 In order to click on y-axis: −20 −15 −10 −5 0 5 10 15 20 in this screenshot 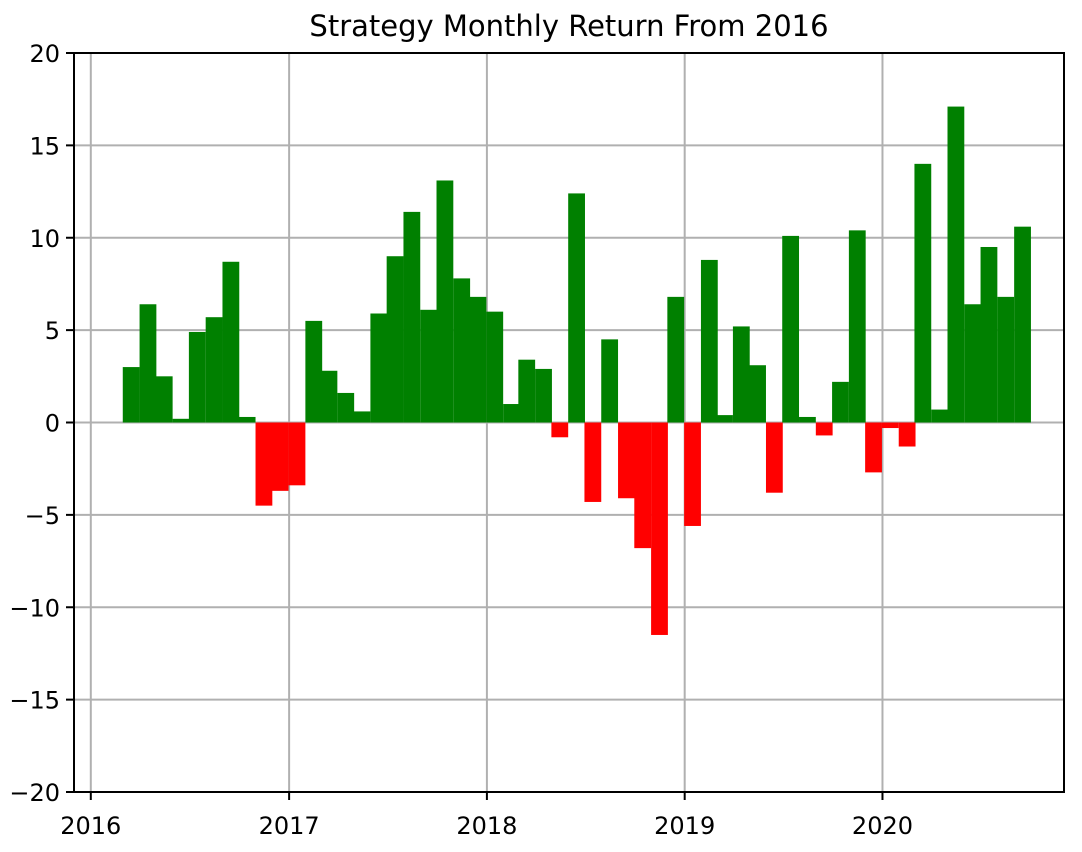, I will do `click(41, 423)`.